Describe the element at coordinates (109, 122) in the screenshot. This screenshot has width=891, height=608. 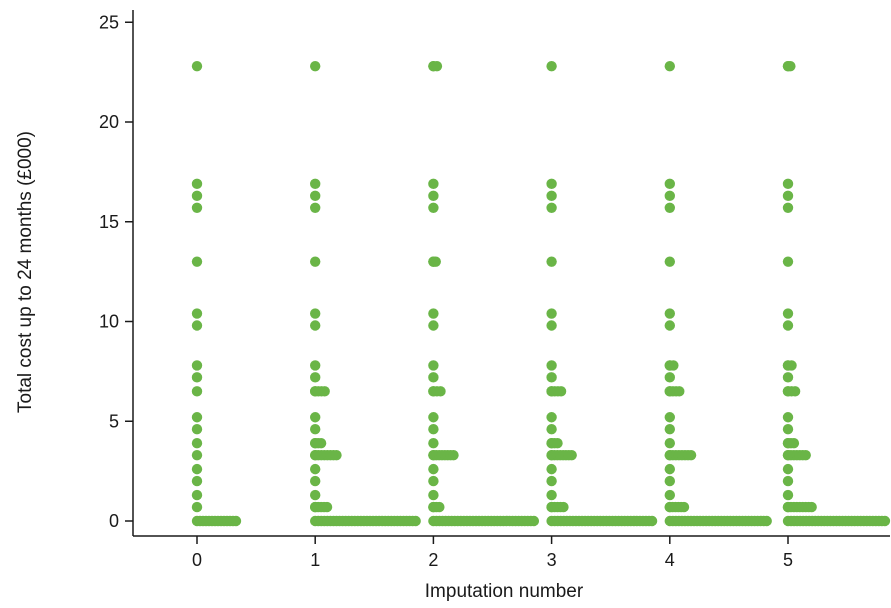
I see `y-tick-label: 20` at that location.